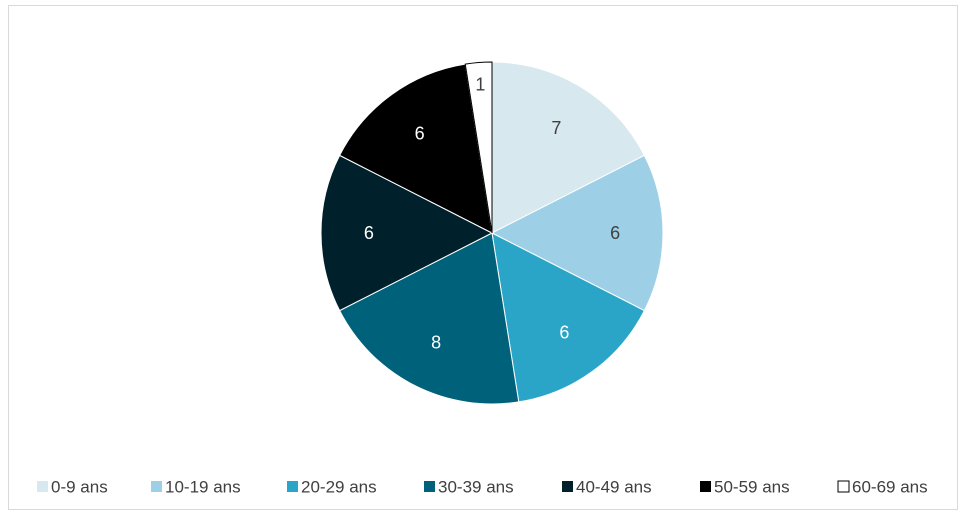 The height and width of the screenshot is (512, 964). What do you see at coordinates (568, 147) in the screenshot?
I see `pie-slice-0-9-ans` at bounding box center [568, 147].